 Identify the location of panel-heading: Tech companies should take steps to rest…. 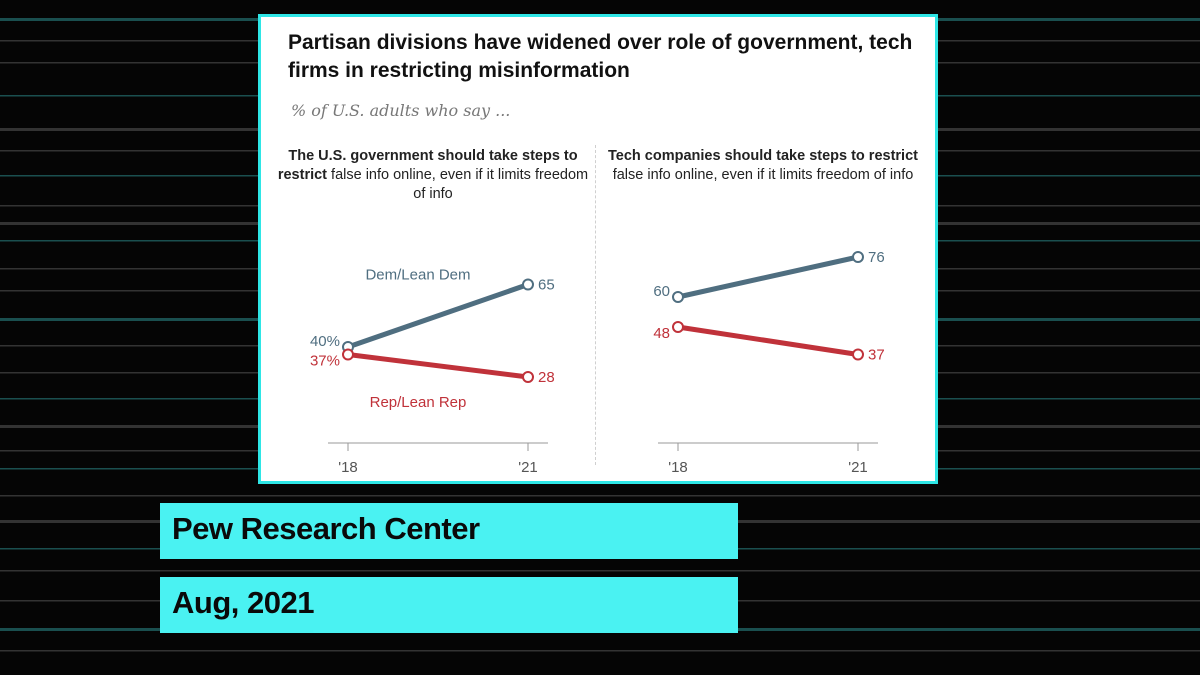
(763, 166).